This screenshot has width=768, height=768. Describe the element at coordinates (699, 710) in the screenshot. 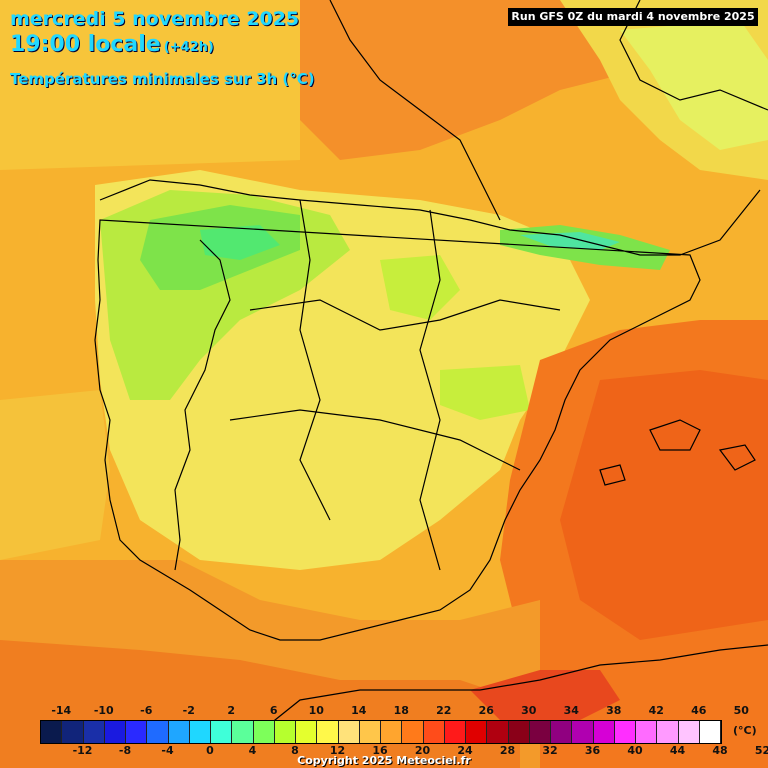

I see `legend-tick-label: 46` at that location.